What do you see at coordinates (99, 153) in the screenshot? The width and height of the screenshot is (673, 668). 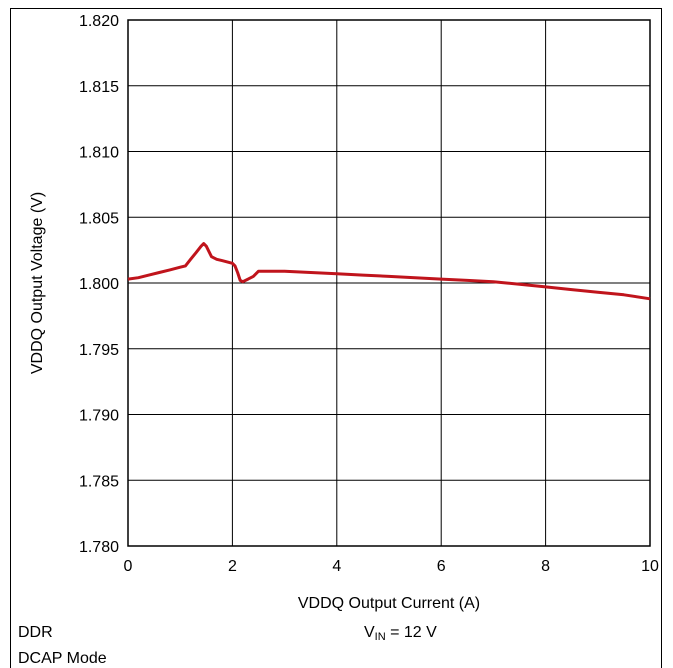 I see `y-tick-label: 1.810` at bounding box center [99, 153].